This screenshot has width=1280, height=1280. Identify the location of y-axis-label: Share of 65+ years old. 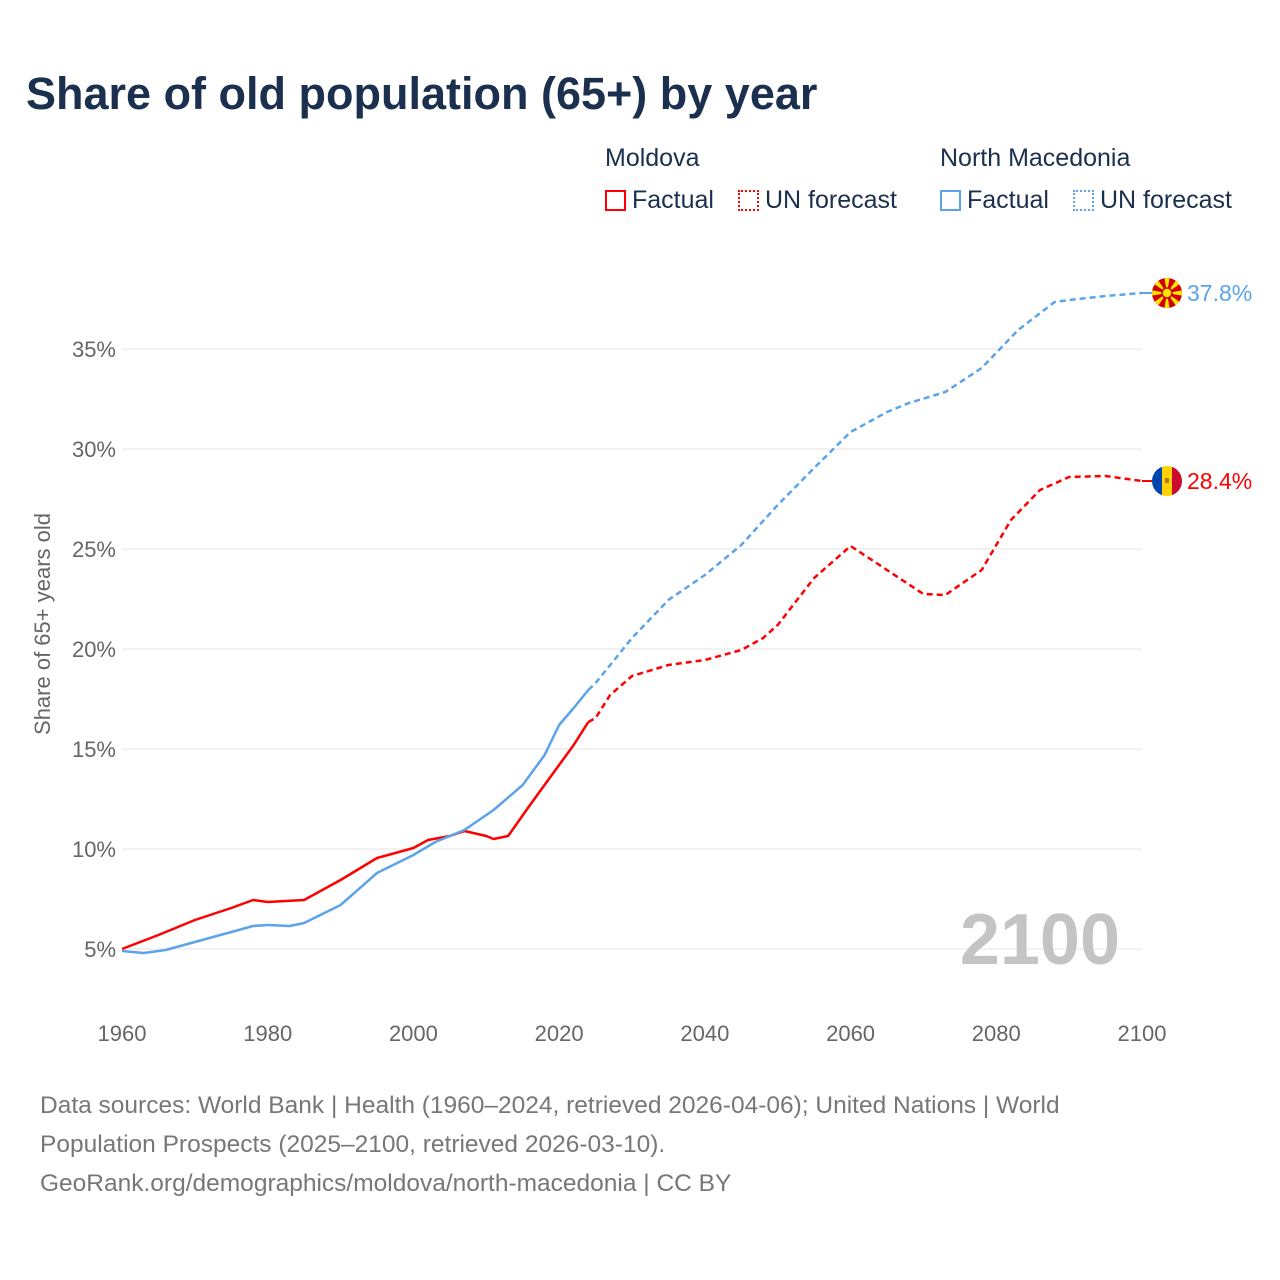
(42, 624).